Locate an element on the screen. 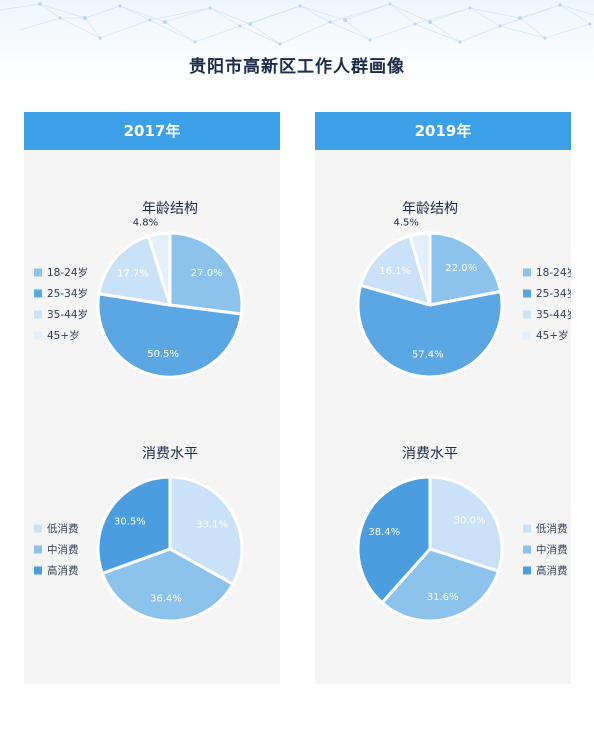 The image size is (594, 742). slice-value-label: 4.8% is located at coordinates (145, 223).